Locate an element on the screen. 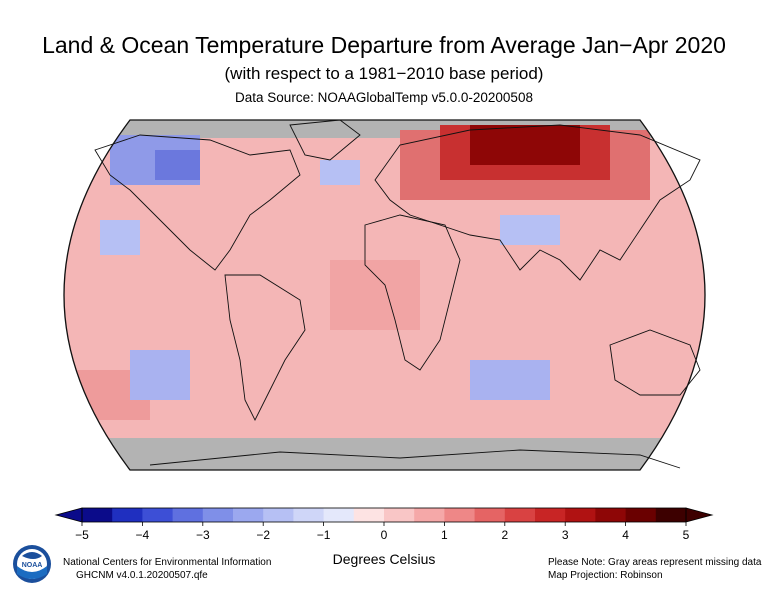  anomaly-cool-north-pacific is located at coordinates (120, 237).